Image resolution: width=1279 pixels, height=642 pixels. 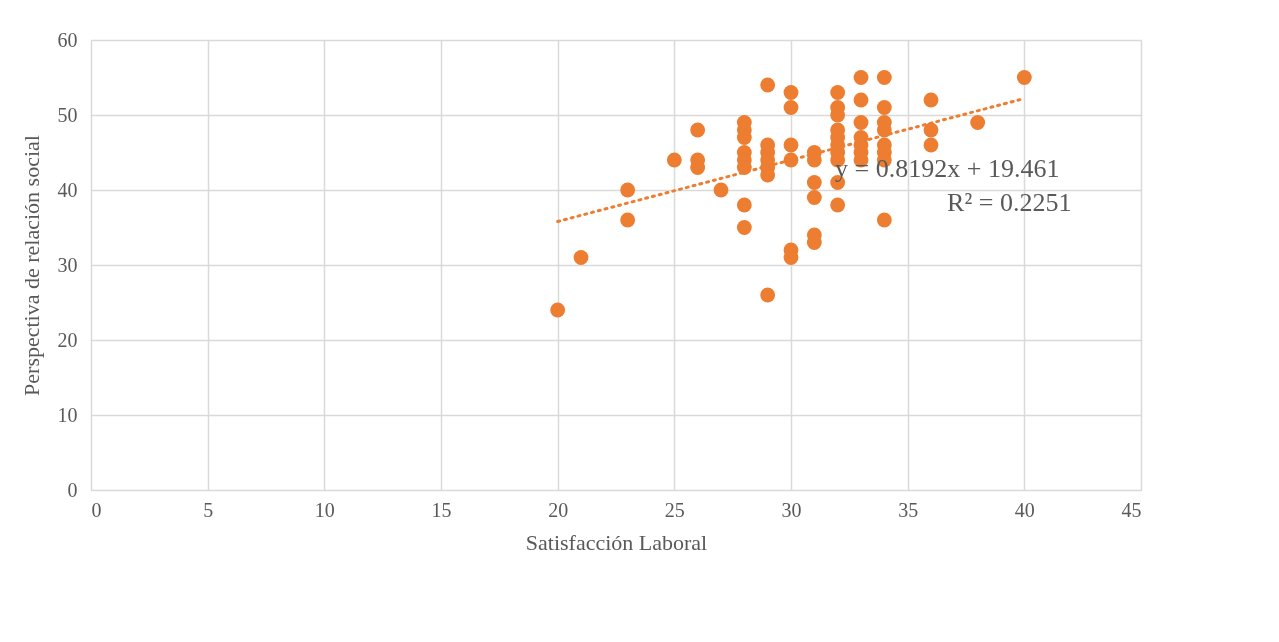 What do you see at coordinates (441, 509) in the screenshot?
I see `x-tick-label: 15` at bounding box center [441, 509].